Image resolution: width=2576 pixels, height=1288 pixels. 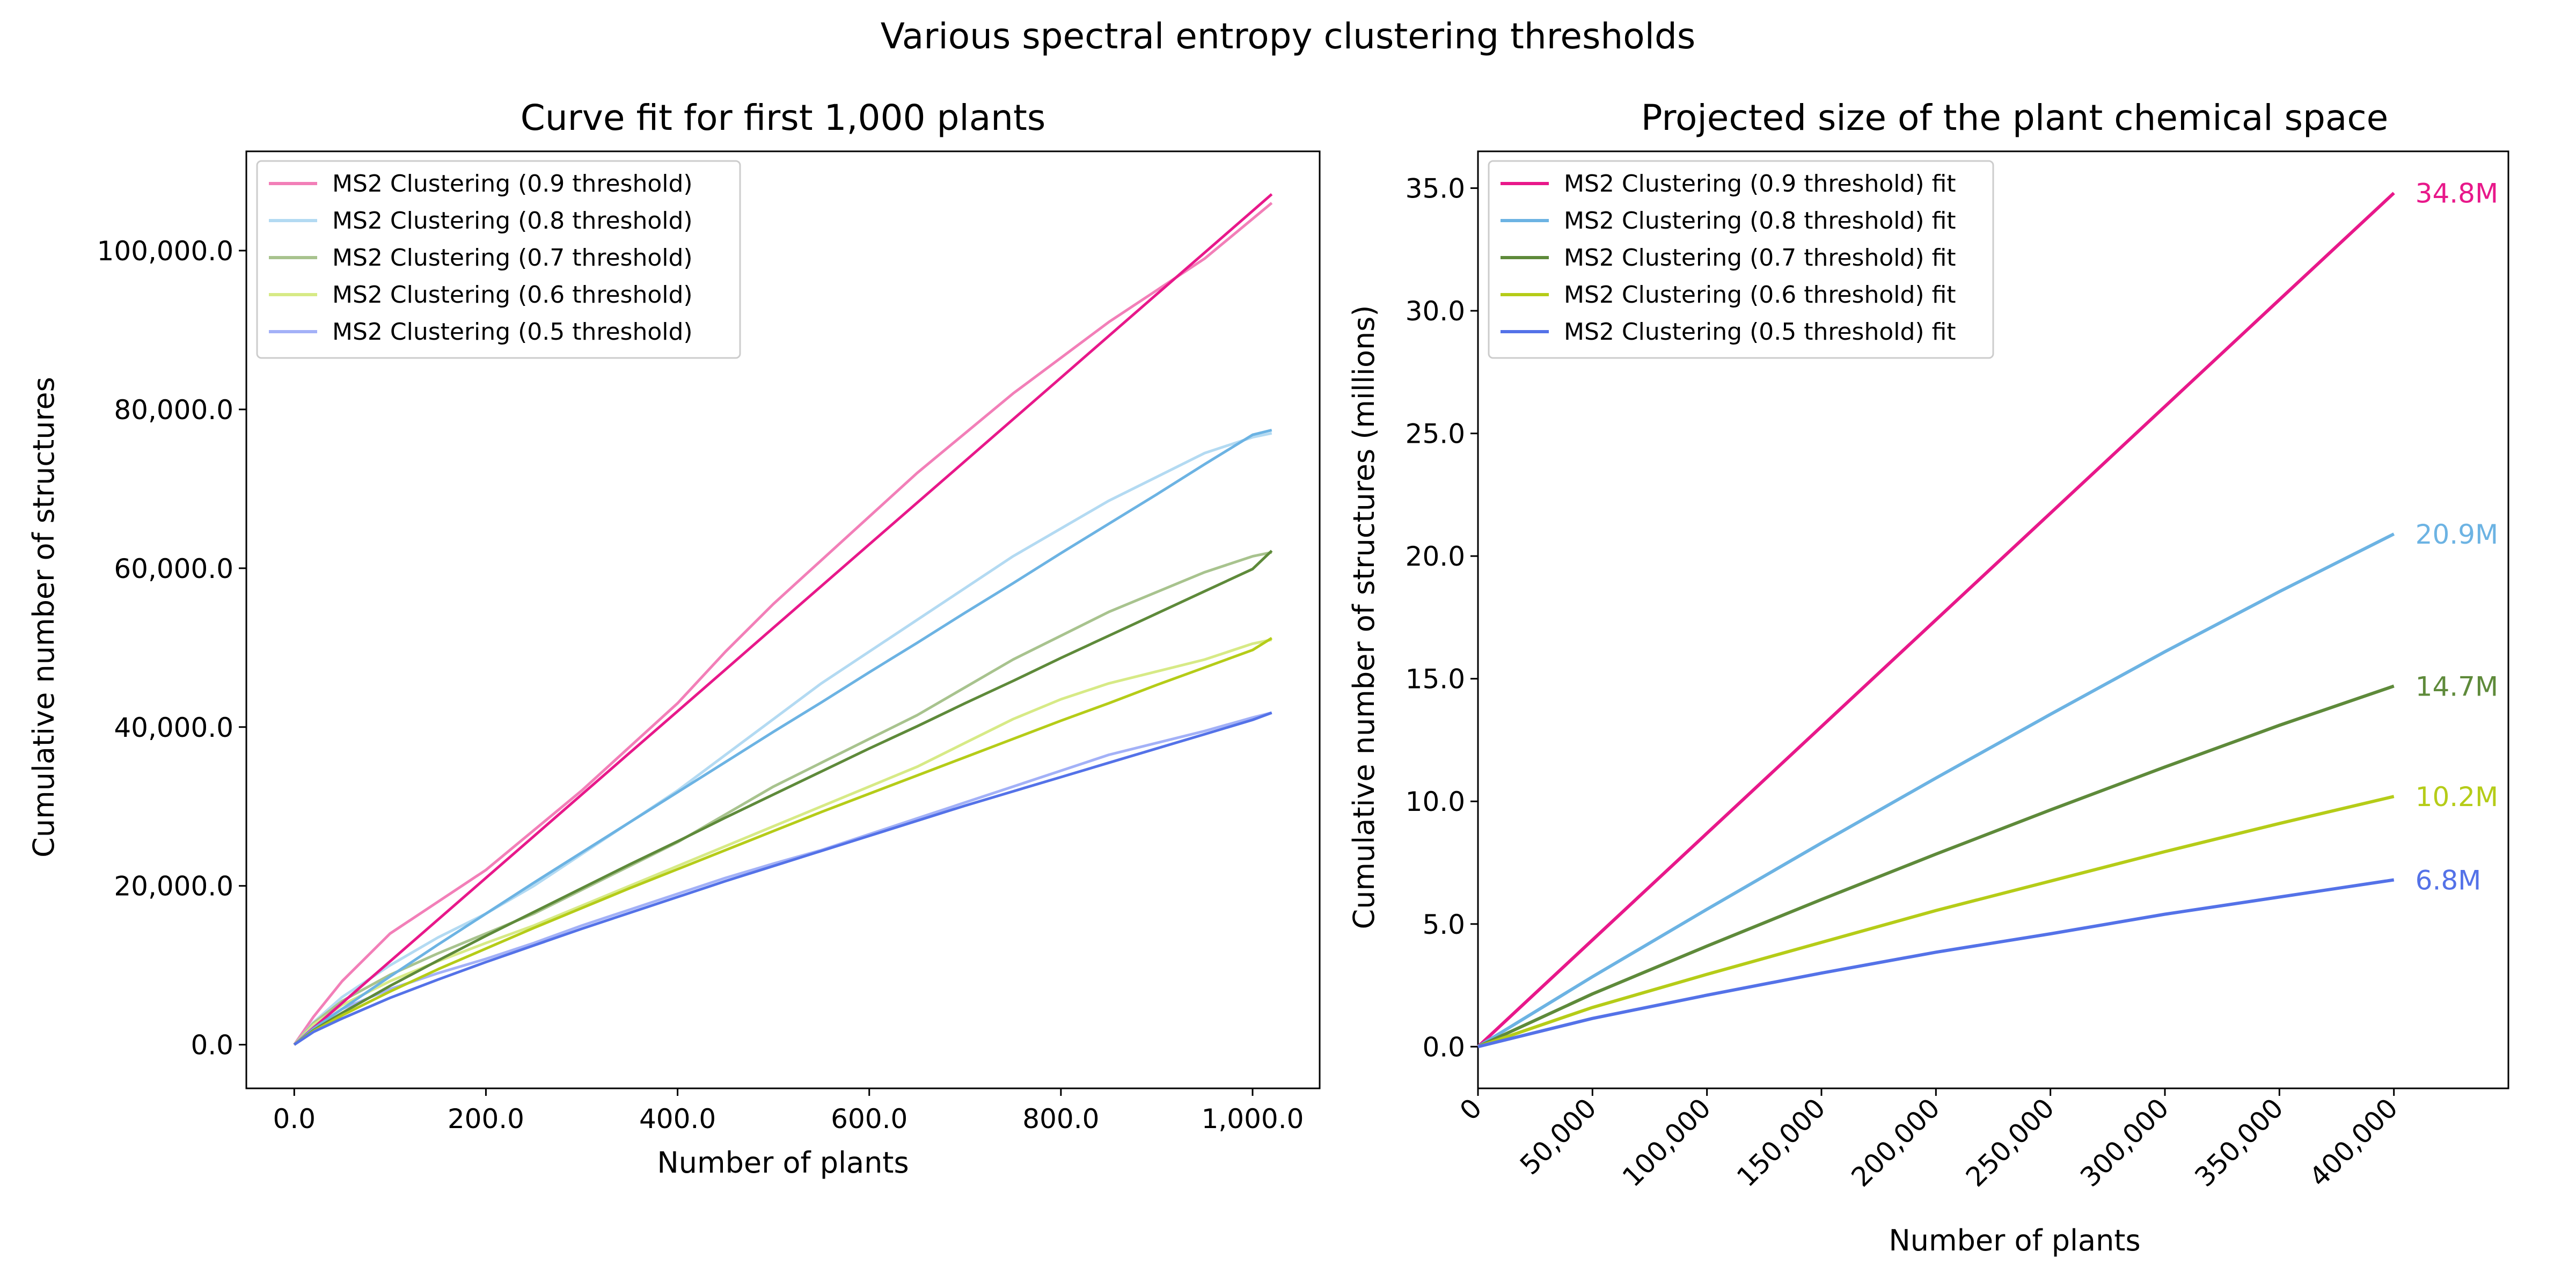 What do you see at coordinates (1760, 295) in the screenshot?
I see `right-legend-label-4: MS2 Clustering (0.6 threshold) fit` at bounding box center [1760, 295].